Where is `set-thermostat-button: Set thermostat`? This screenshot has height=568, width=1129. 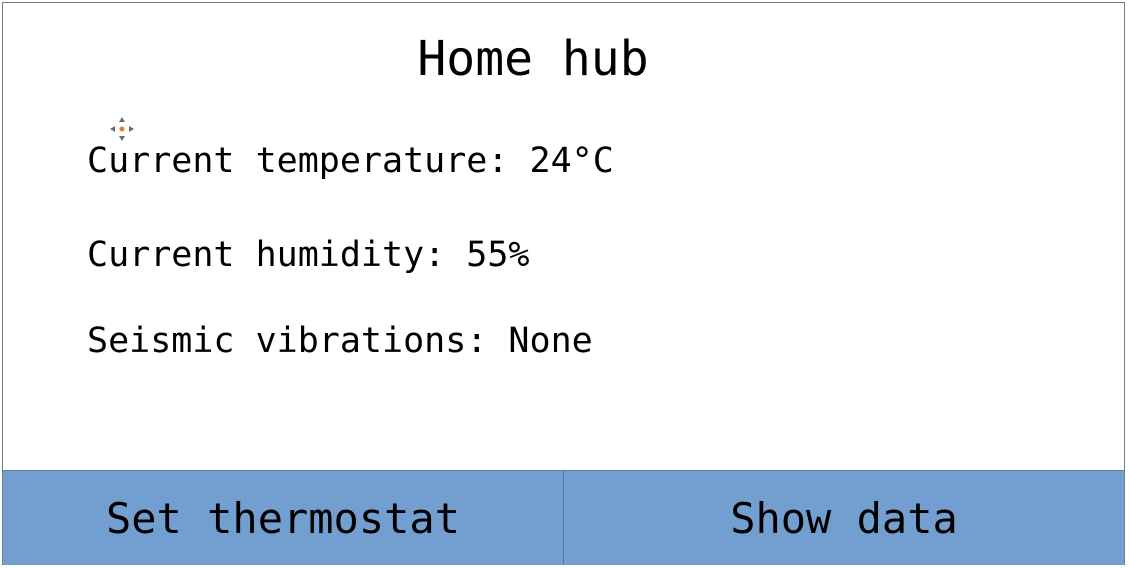
set-thermostat-button: Set thermostat is located at coordinates (283, 518).